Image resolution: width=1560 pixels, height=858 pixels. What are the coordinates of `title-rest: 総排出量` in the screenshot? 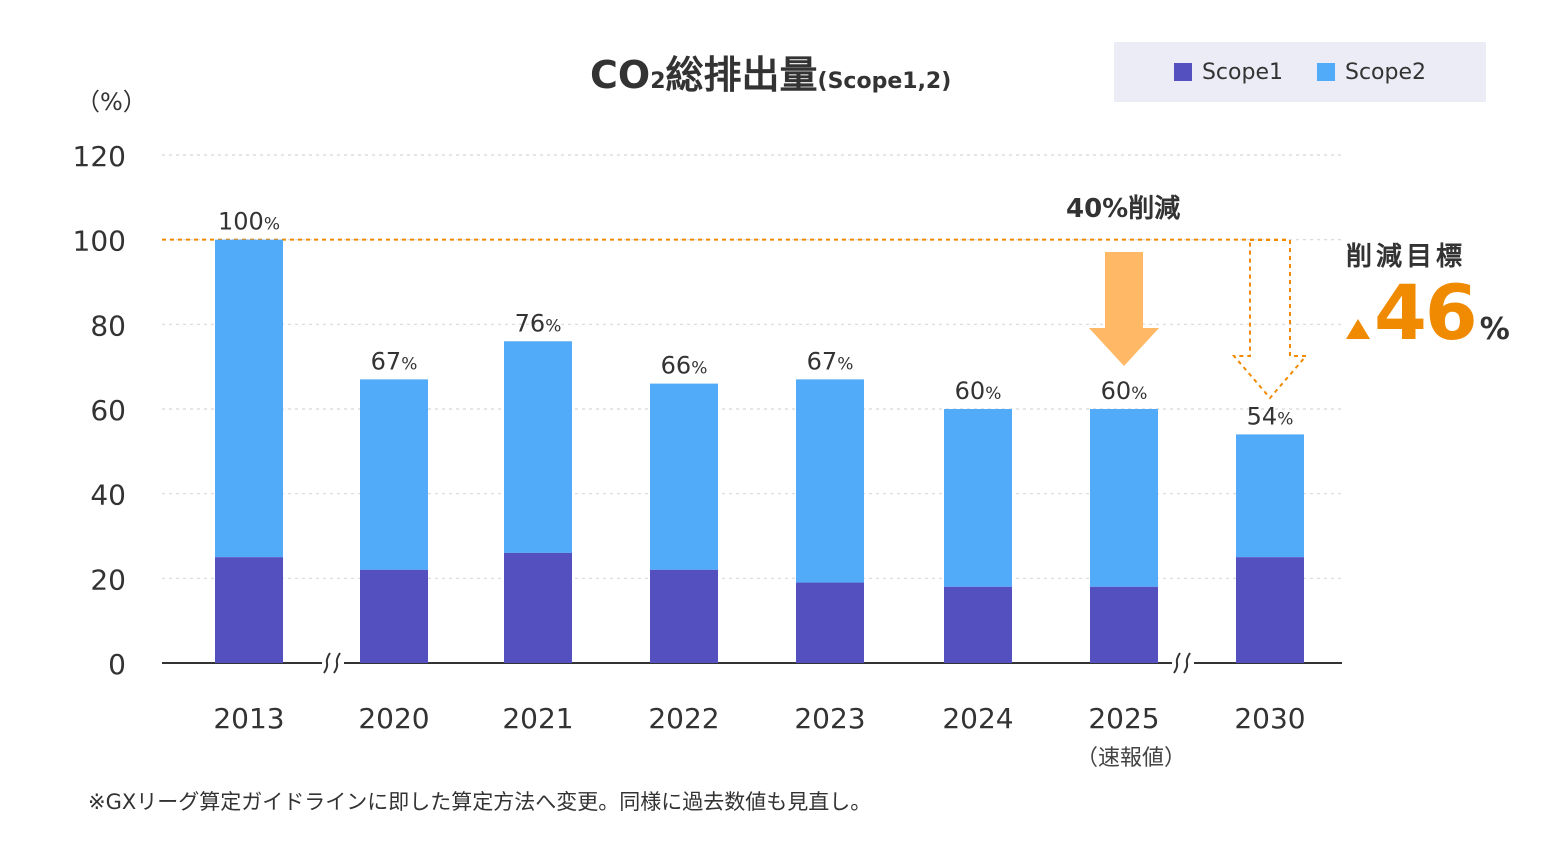 It's located at (741, 75).